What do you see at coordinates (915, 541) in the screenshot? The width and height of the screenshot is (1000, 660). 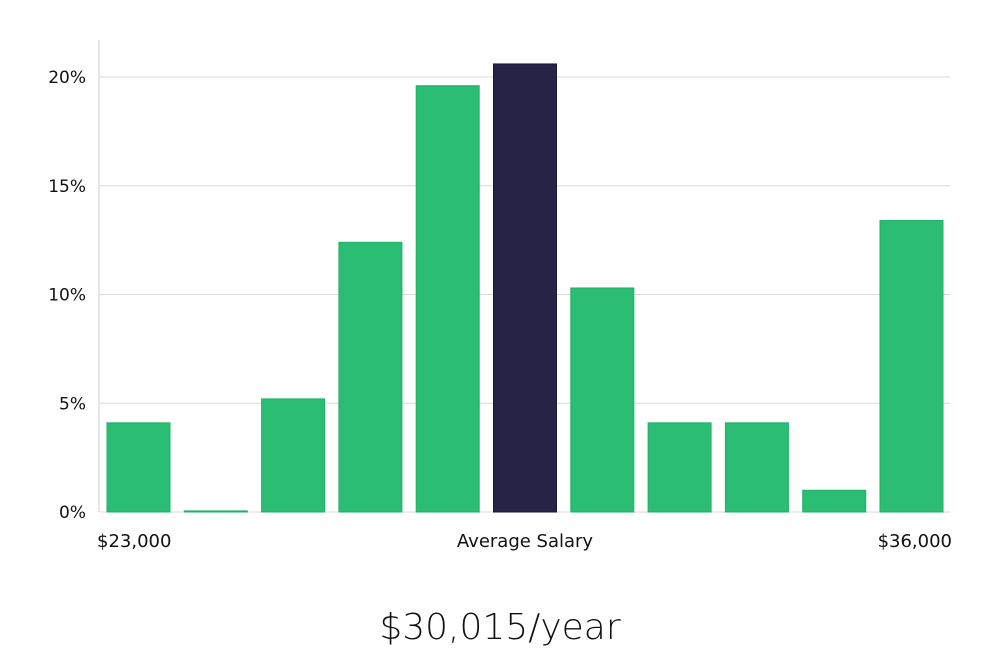 I see `x-label-max: $36,000` at bounding box center [915, 541].